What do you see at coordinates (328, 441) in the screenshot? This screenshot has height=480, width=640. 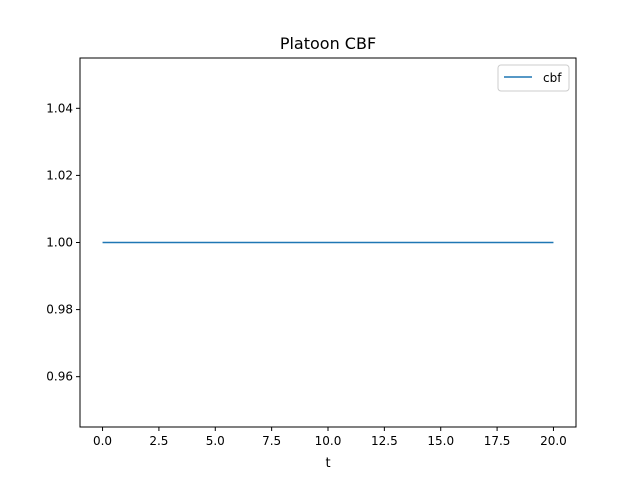 I see `x-tick-label: 10.0` at bounding box center [328, 441].